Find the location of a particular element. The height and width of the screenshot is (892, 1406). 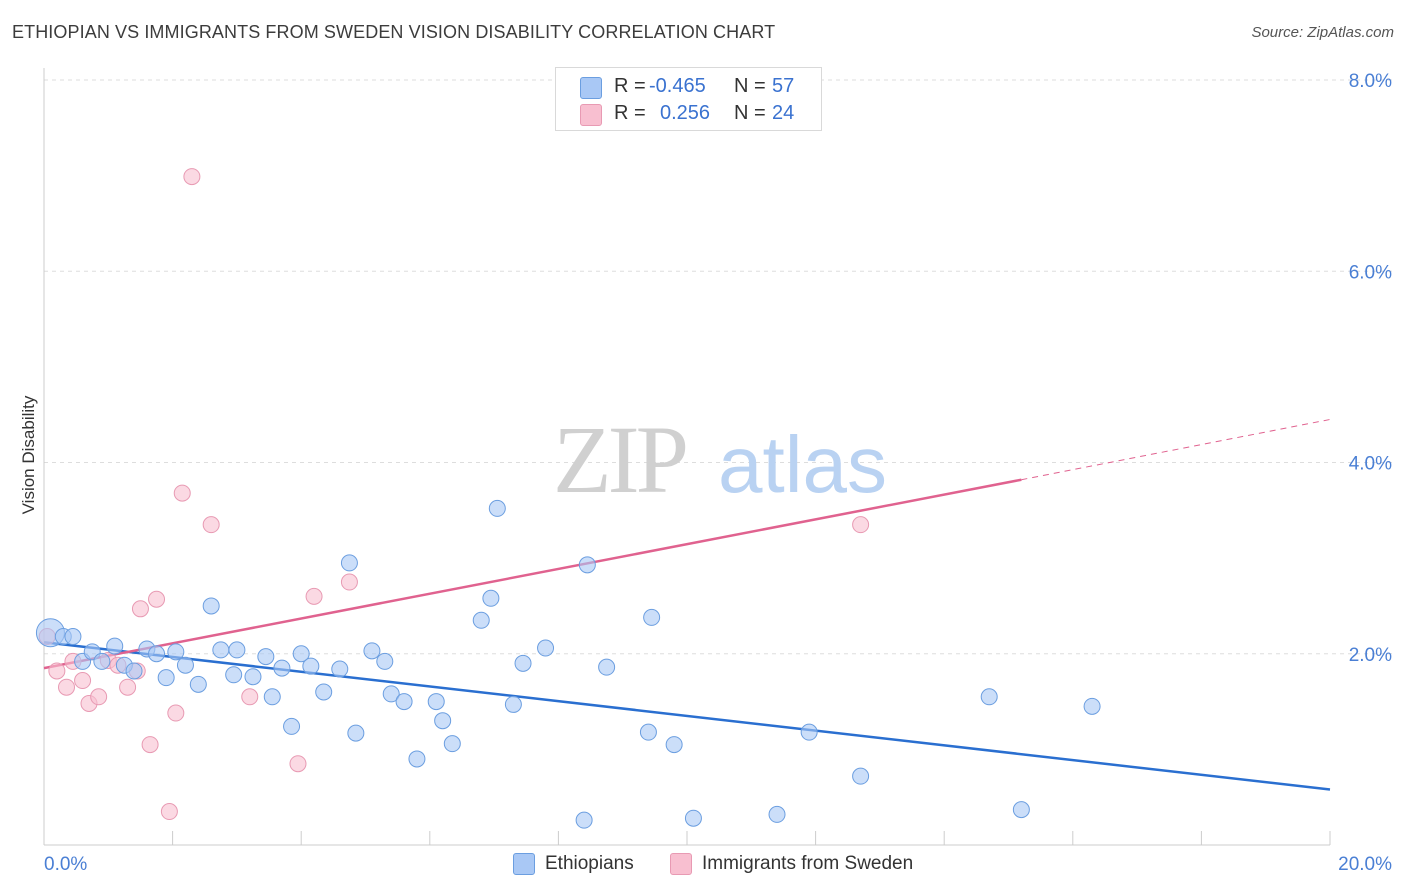

legend-label-sweden: Immigrants from Sweden is located at coordinates (808, 863).